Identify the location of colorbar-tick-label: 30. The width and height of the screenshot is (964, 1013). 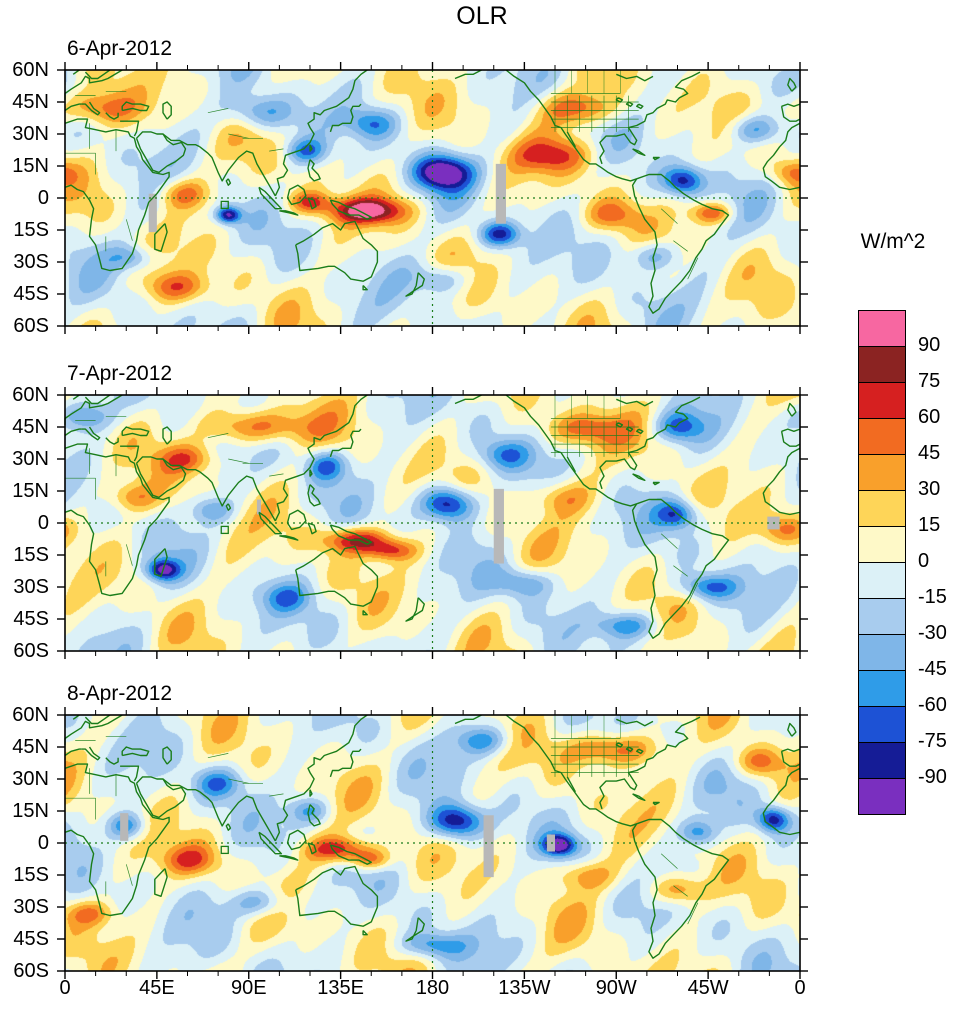
(929, 489).